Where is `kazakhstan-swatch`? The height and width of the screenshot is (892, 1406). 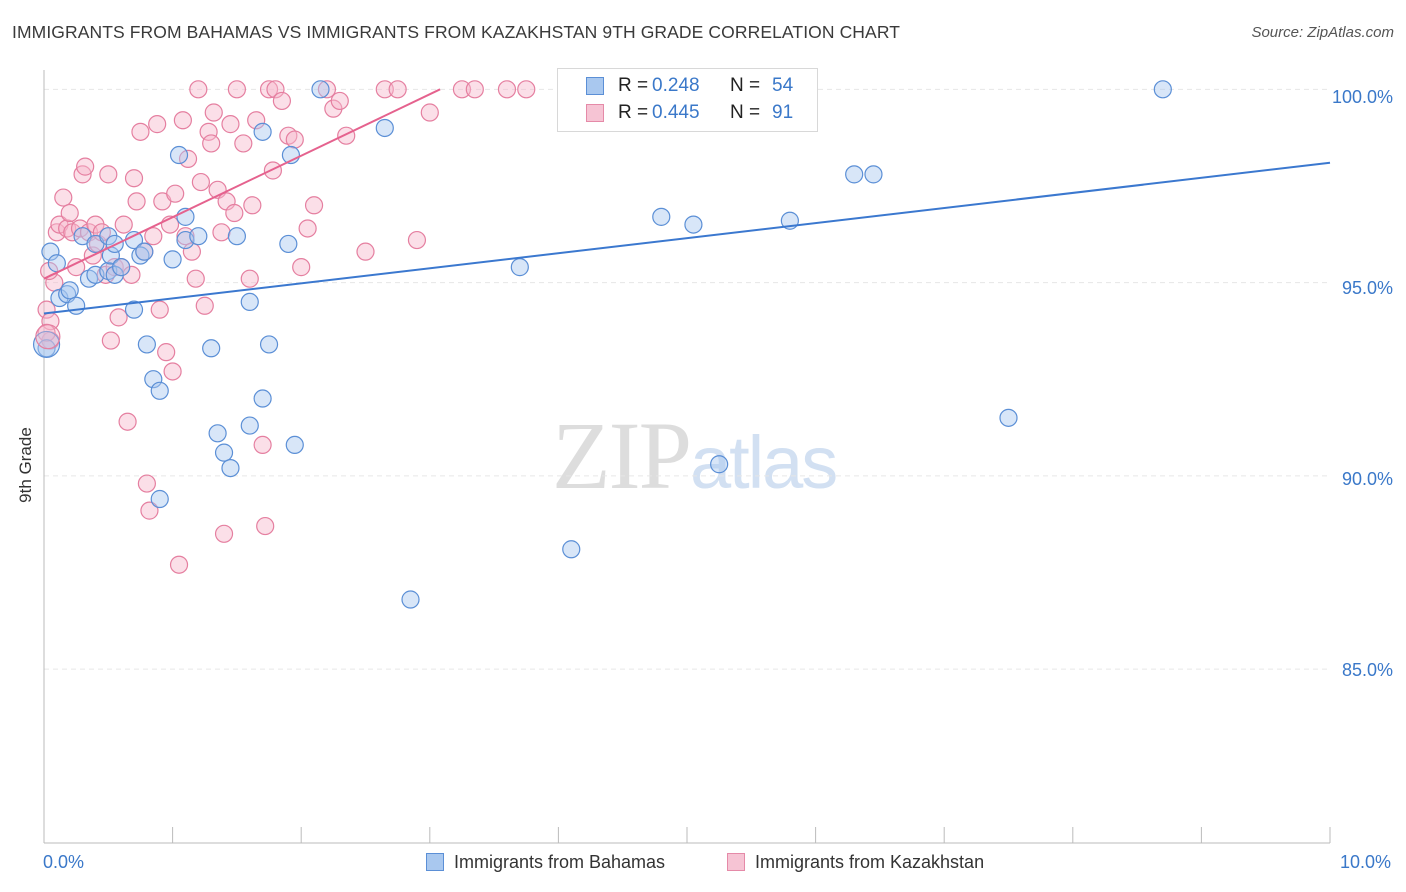 kazakhstan-swatch is located at coordinates (595, 113).